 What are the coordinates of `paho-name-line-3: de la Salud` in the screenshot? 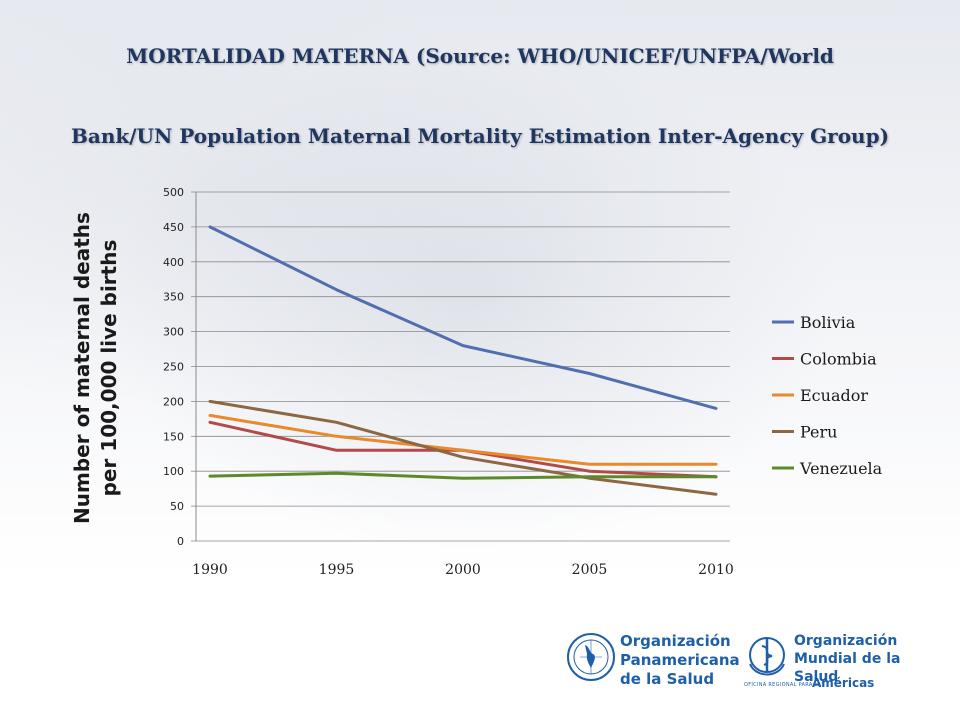 It's located at (667, 679).